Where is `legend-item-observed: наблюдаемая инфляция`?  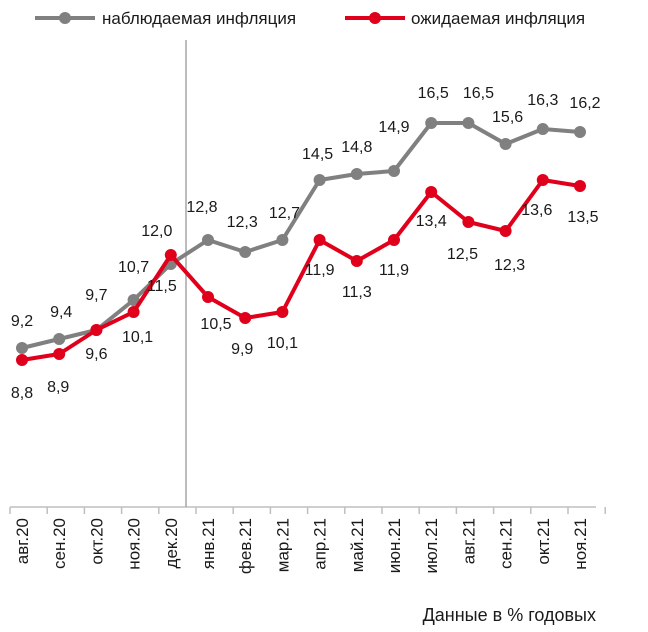 legend-item-observed: наблюдаемая инфляция is located at coordinates (165, 18).